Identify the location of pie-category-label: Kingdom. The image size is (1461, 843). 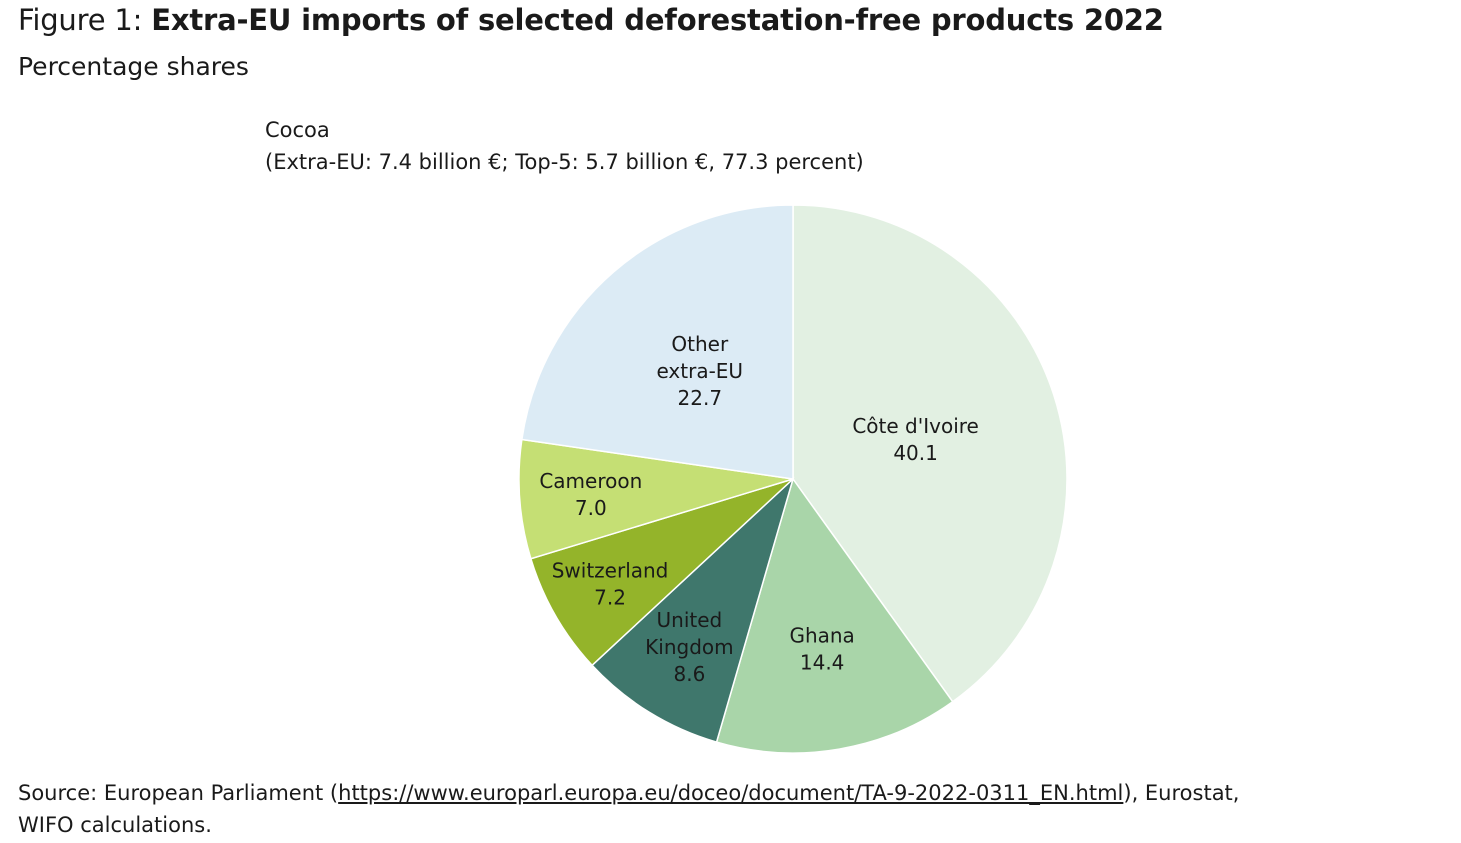
(689, 647).